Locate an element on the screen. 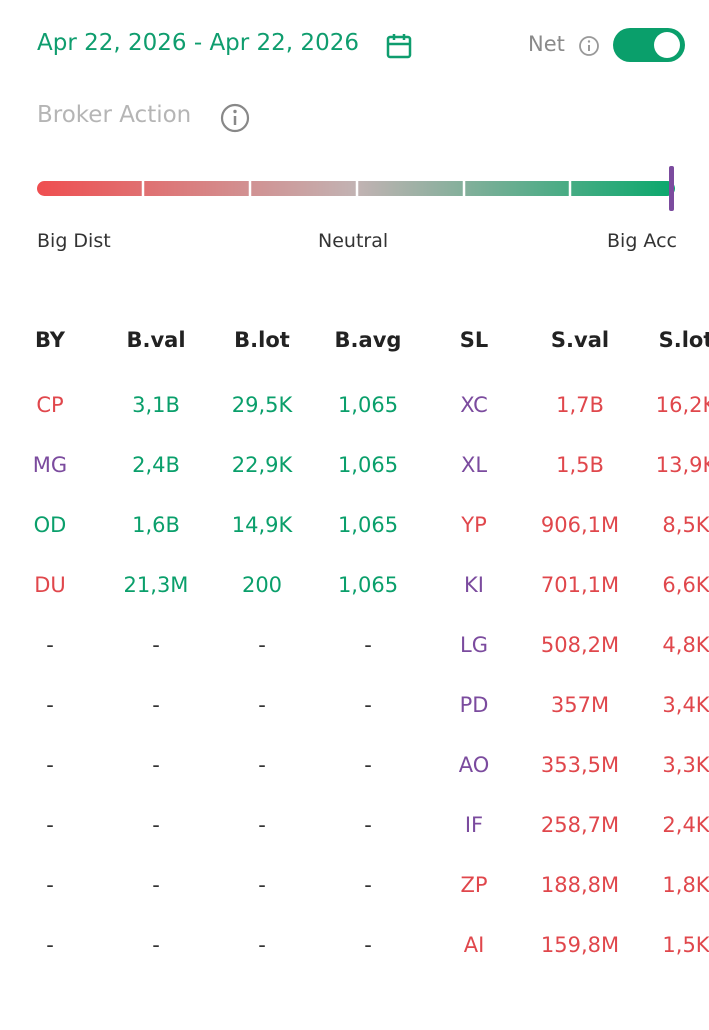 The height and width of the screenshot is (1030, 709). table-cell: 200 is located at coordinates (262, 585).